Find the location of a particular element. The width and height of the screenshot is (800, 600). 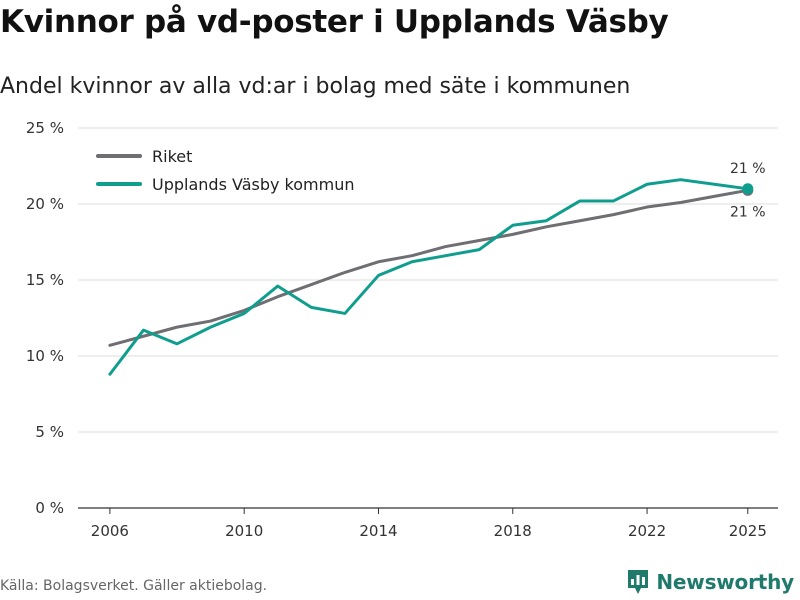

x-tick-label: 2018 is located at coordinates (513, 531).